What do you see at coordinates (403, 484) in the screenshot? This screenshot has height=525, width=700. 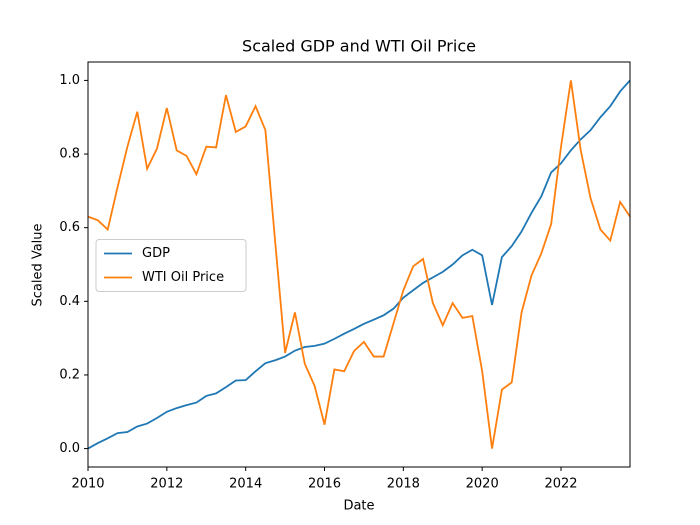 I see `x-tick-label: 2018` at bounding box center [403, 484].